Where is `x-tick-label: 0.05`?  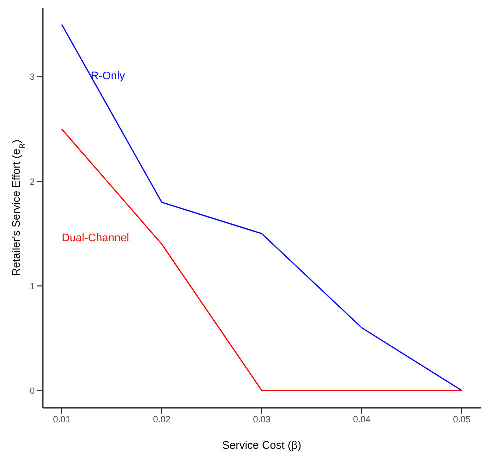 x-tick-label: 0.05 is located at coordinates (462, 419).